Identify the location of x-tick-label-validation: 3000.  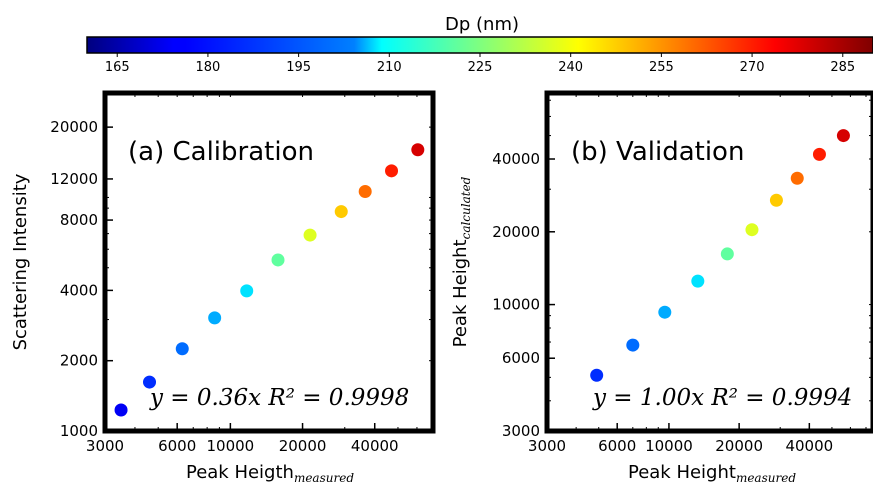
(547, 446).